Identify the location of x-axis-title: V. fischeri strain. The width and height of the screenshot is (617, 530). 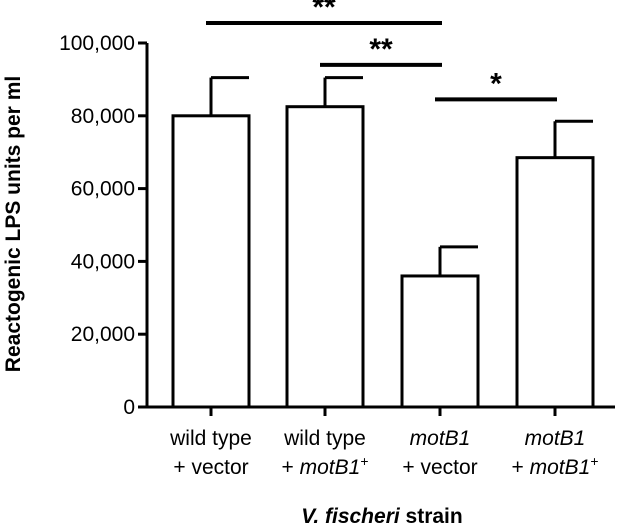
(381, 516).